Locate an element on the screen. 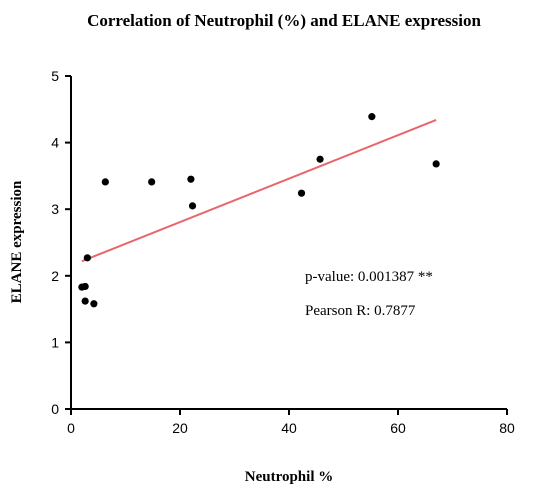 Image resolution: width=536 pixels, height=489 pixels. p-value-annotation: p-value: 0.001387 ** is located at coordinates (369, 277).